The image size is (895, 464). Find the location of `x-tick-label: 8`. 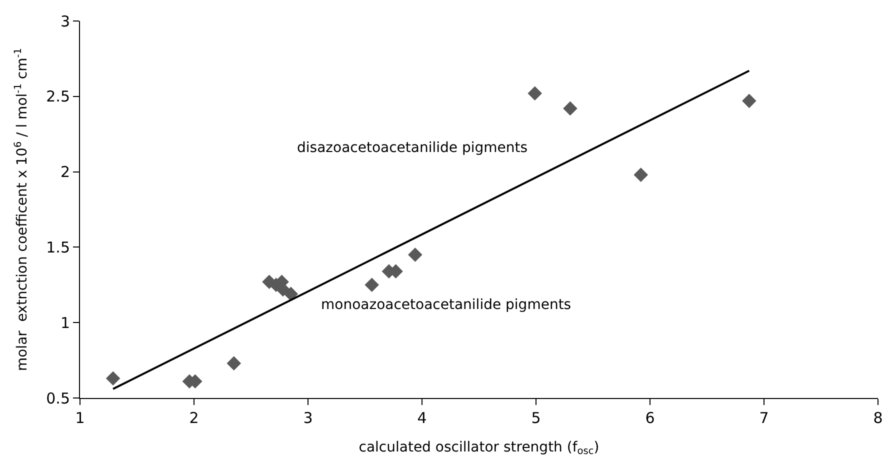

x-tick-label: 8 is located at coordinates (878, 418).